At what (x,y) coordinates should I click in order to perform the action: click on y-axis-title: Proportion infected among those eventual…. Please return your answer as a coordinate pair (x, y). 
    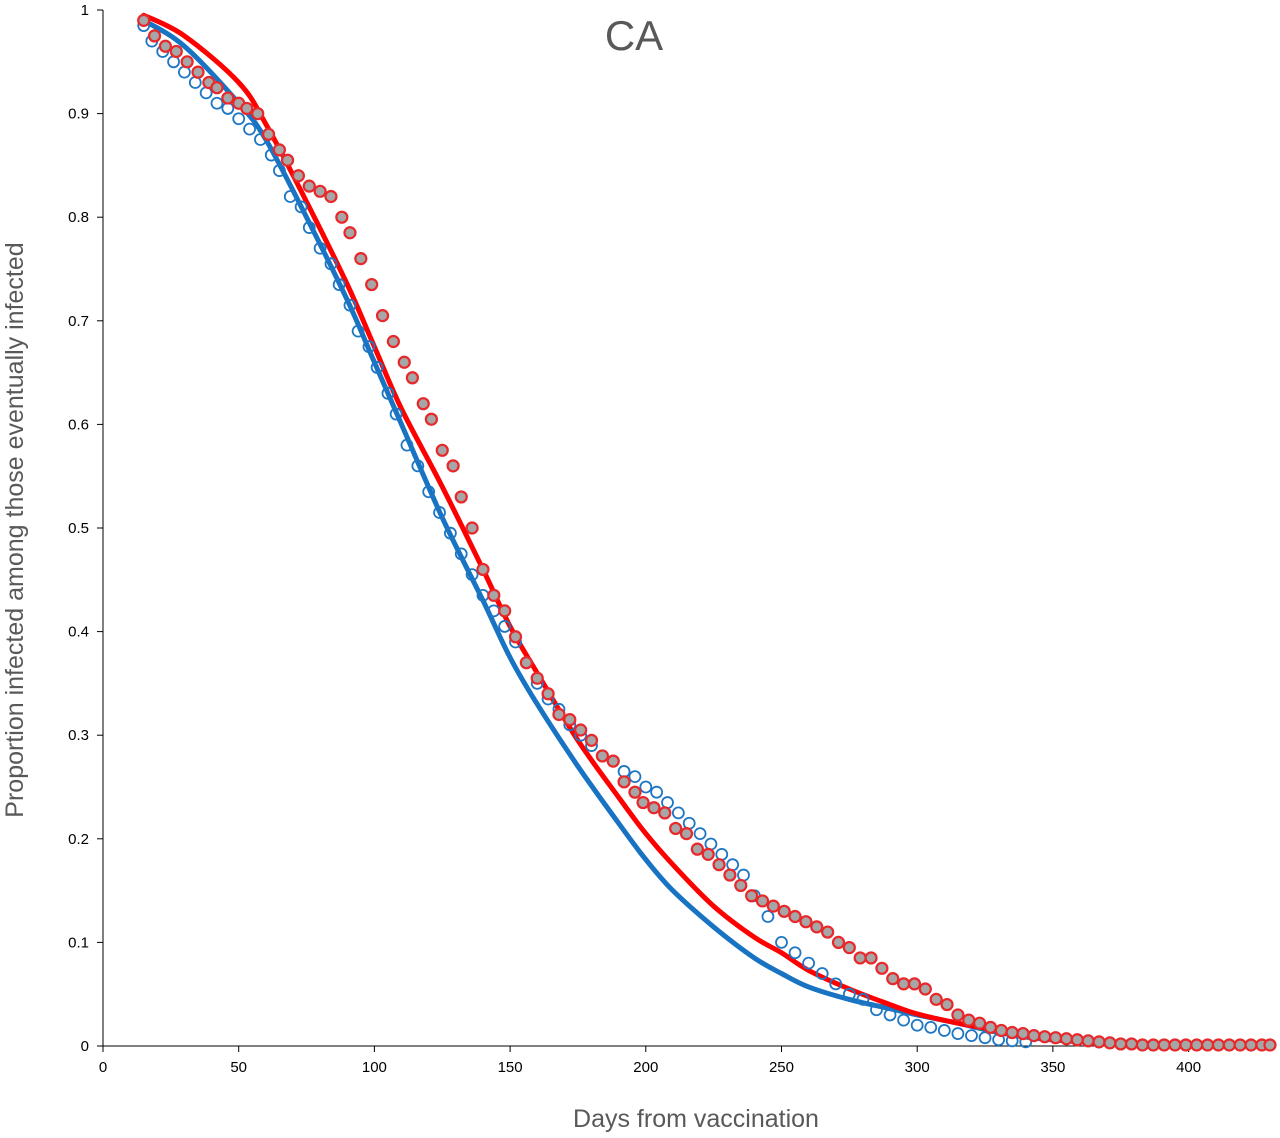
    Looking at the image, I should click on (15, 529).